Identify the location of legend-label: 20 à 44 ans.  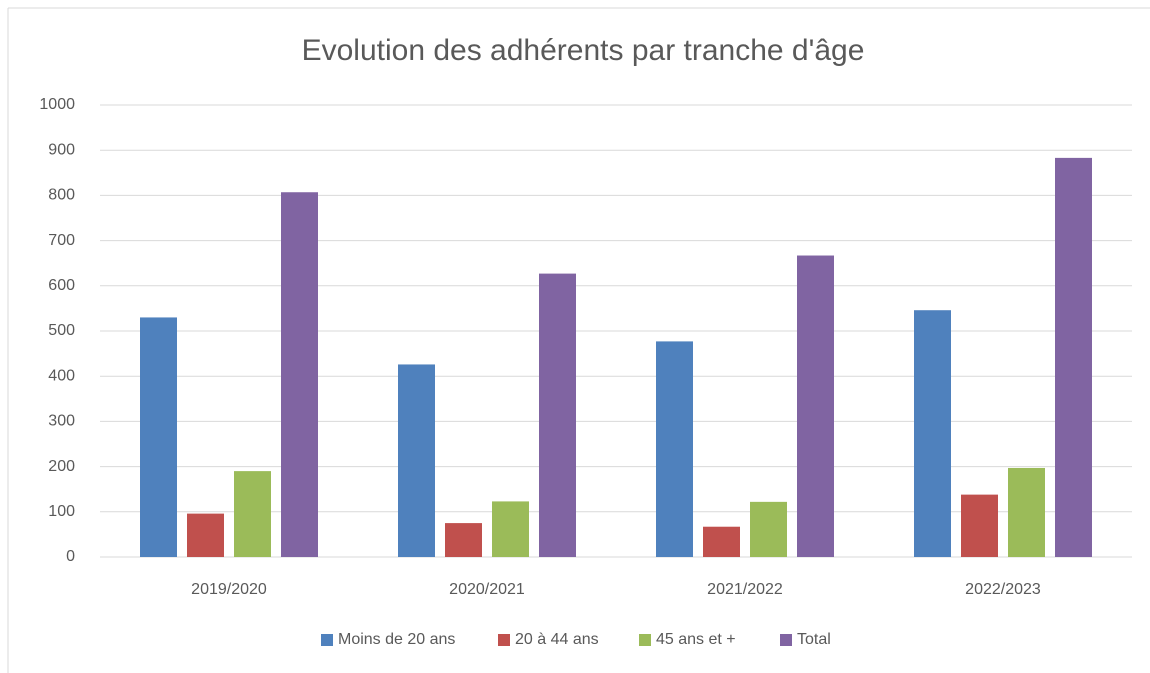
(557, 639).